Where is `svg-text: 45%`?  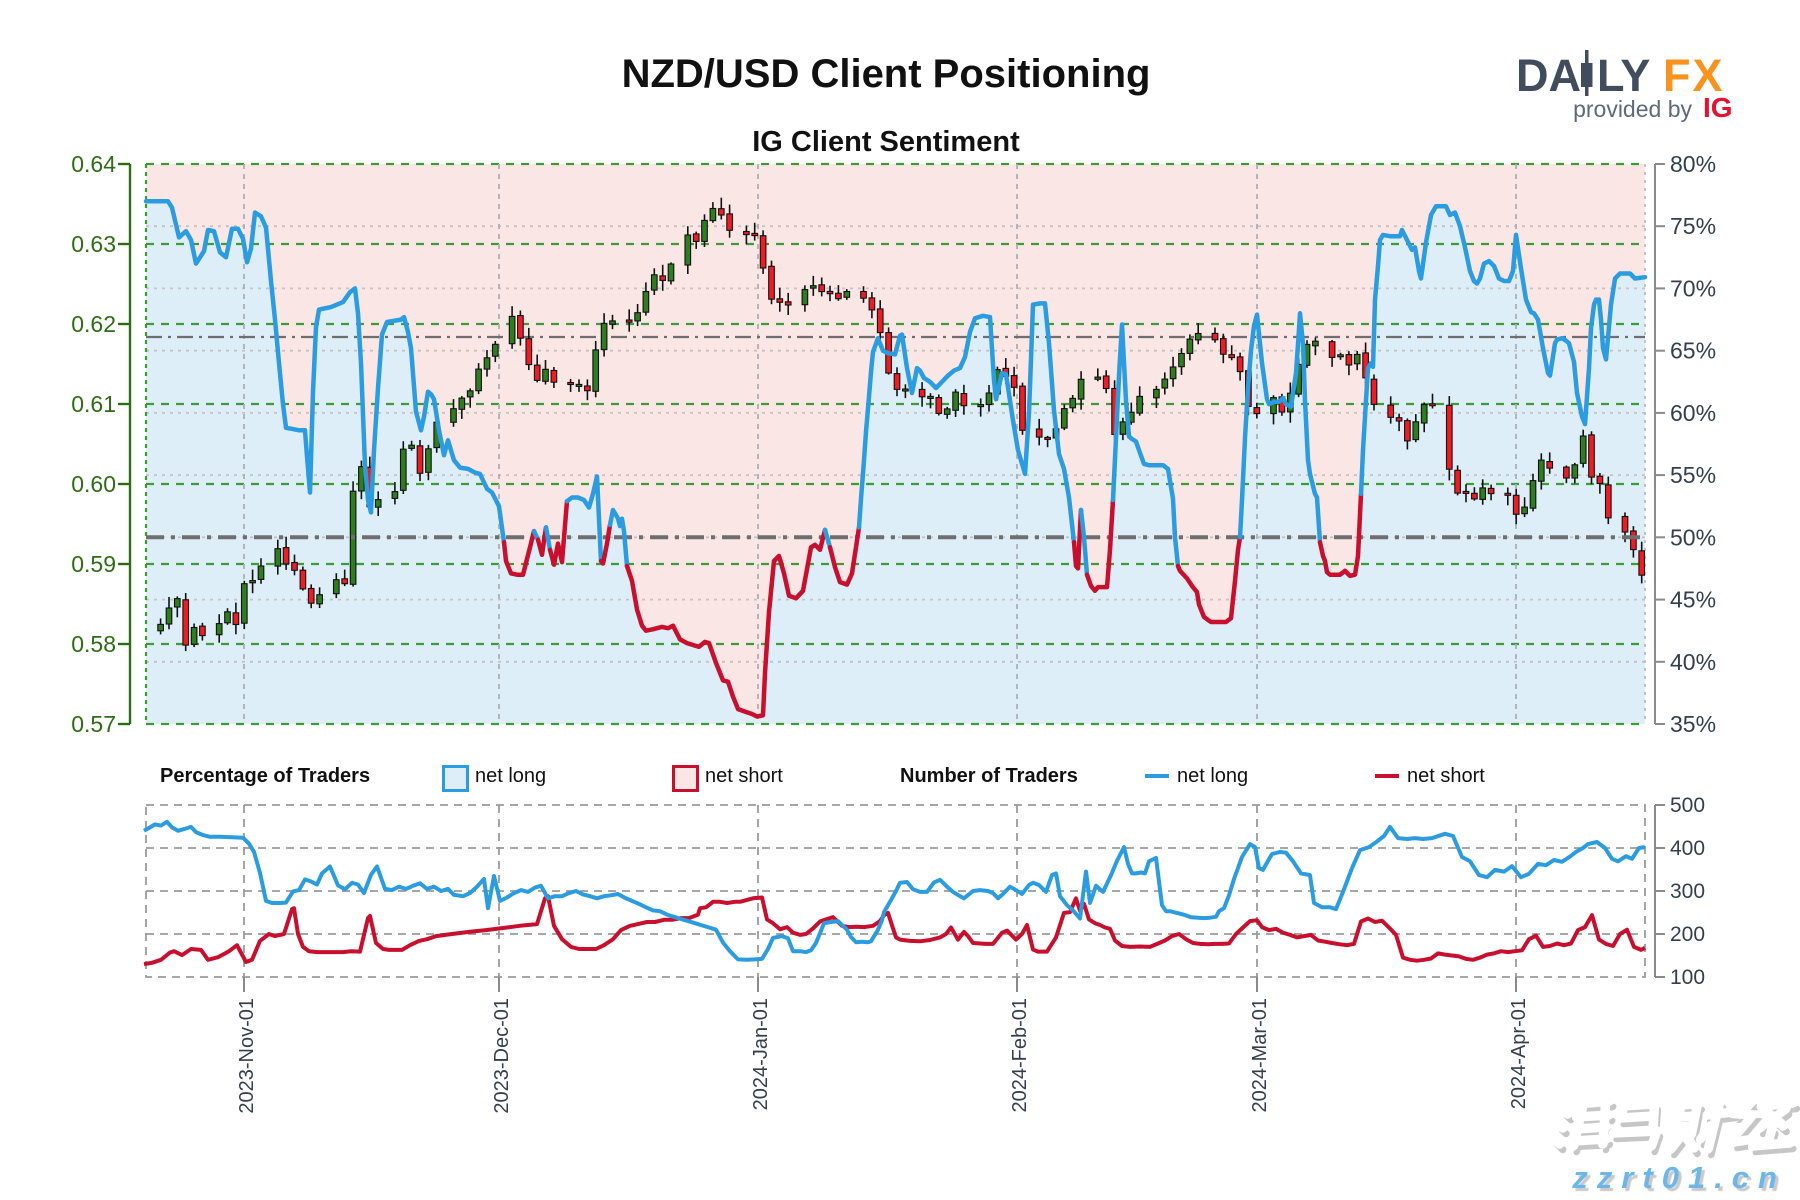 svg-text: 45% is located at coordinates (1693, 600).